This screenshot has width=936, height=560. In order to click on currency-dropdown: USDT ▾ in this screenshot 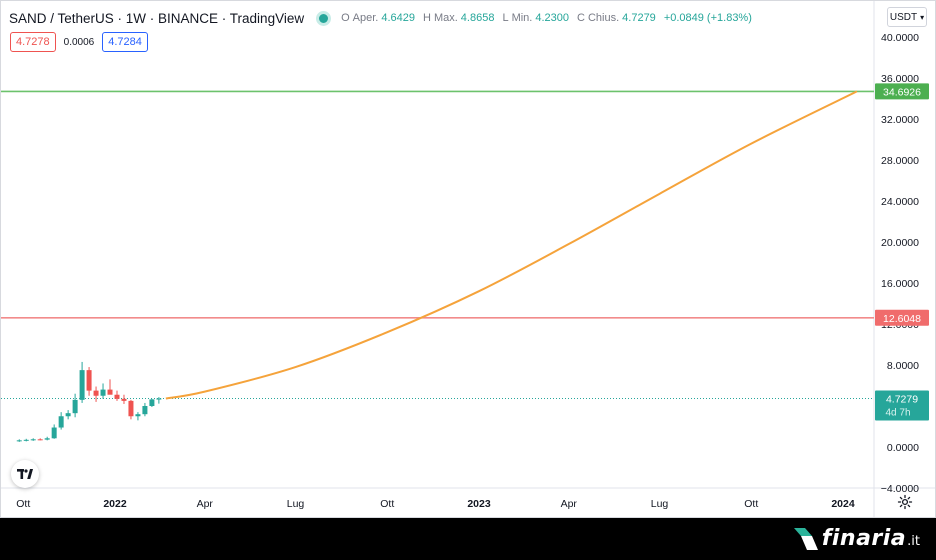, I will do `click(907, 17)`.